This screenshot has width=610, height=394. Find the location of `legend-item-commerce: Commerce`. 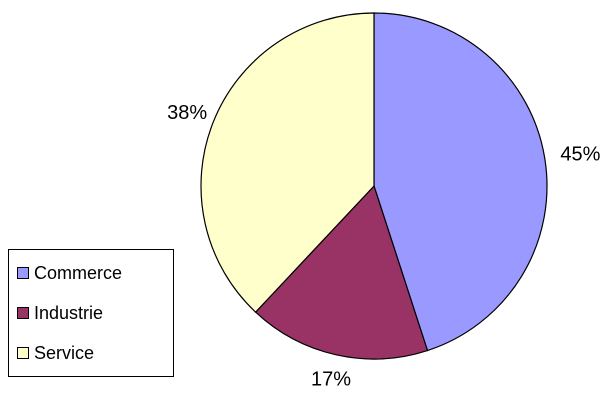

legend-item-commerce: Commerce is located at coordinates (69, 273).